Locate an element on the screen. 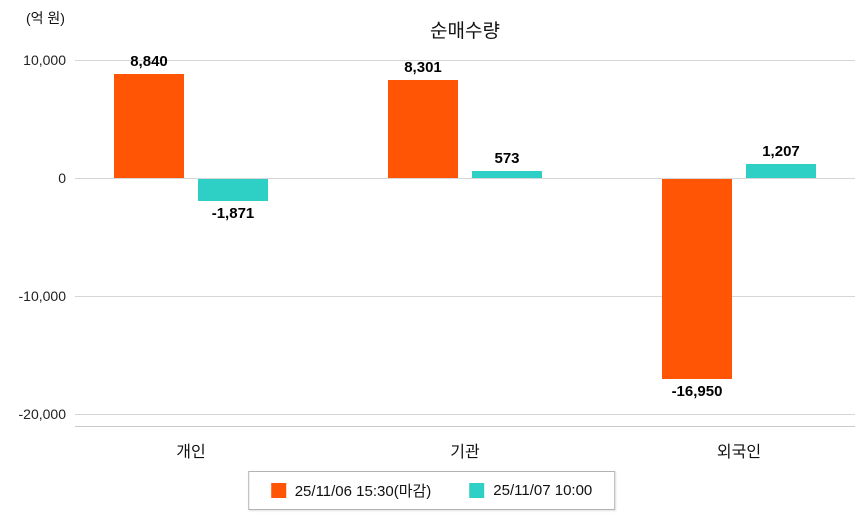 This screenshot has width=863, height=520. y-axis-tick-label: -10,000 is located at coordinates (42, 296).